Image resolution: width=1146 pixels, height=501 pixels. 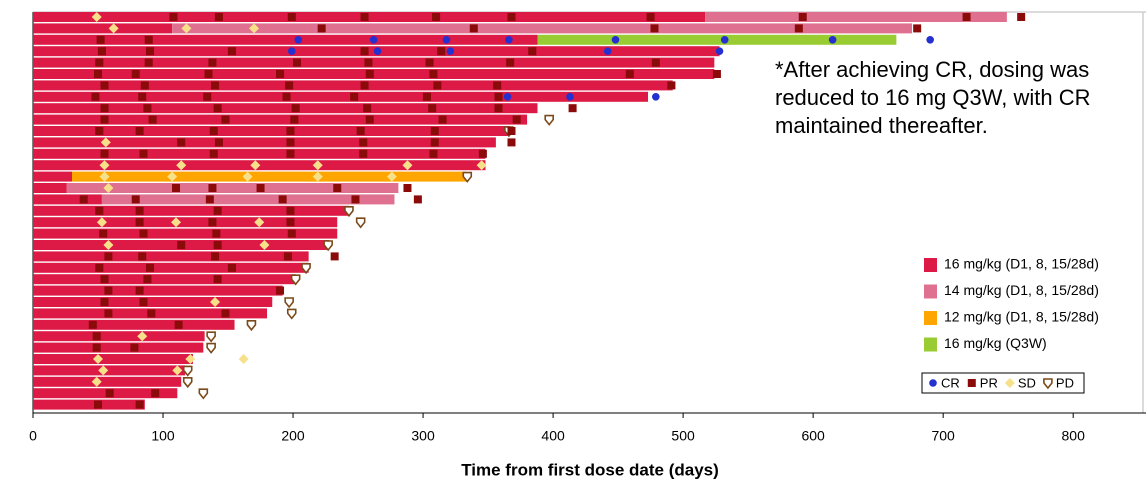 What do you see at coordinates (813, 436) in the screenshot?
I see `x-tick-label: 600` at bounding box center [813, 436].